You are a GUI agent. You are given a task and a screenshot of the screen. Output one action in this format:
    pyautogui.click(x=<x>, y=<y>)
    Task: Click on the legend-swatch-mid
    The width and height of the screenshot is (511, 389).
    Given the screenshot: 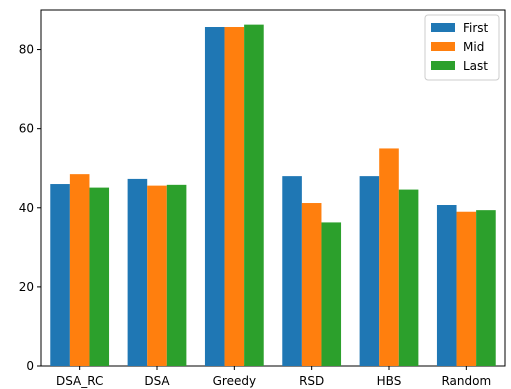 What is the action you would take?
    pyautogui.click(x=443, y=46)
    